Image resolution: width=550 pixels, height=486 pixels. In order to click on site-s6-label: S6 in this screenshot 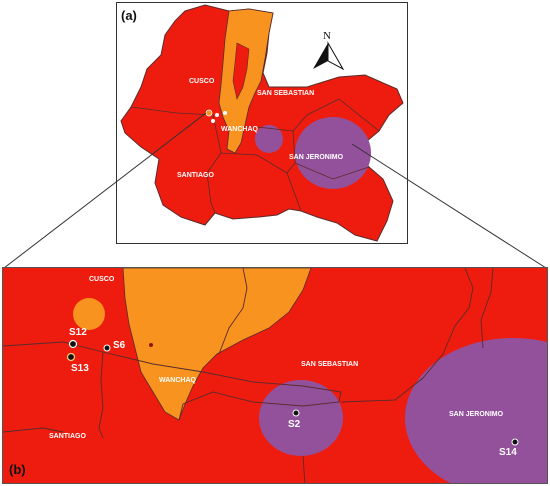, I will do `click(119, 345)`.